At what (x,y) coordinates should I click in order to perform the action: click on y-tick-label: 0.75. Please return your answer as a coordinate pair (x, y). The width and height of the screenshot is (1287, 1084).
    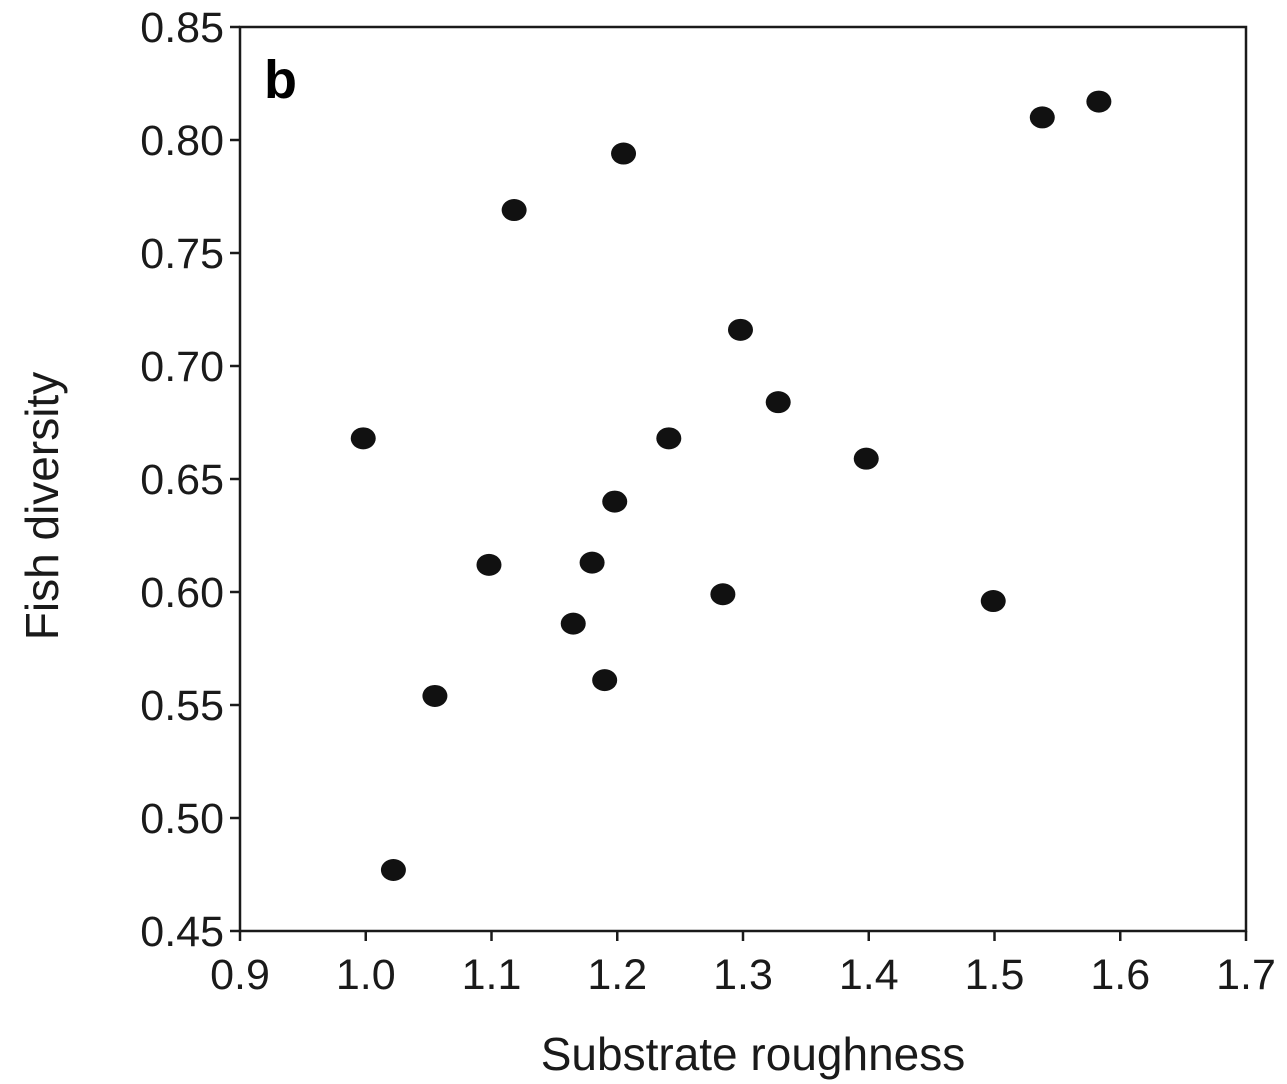
    Looking at the image, I should click on (182, 254).